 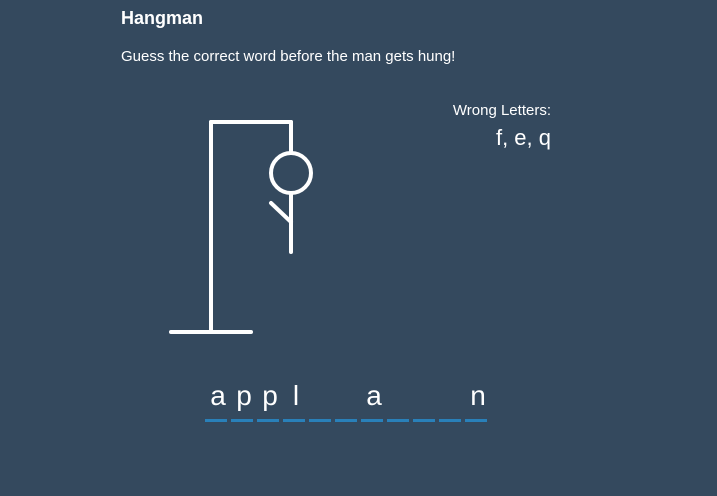 I want to click on hangman-left-arm, so click(x=281, y=212).